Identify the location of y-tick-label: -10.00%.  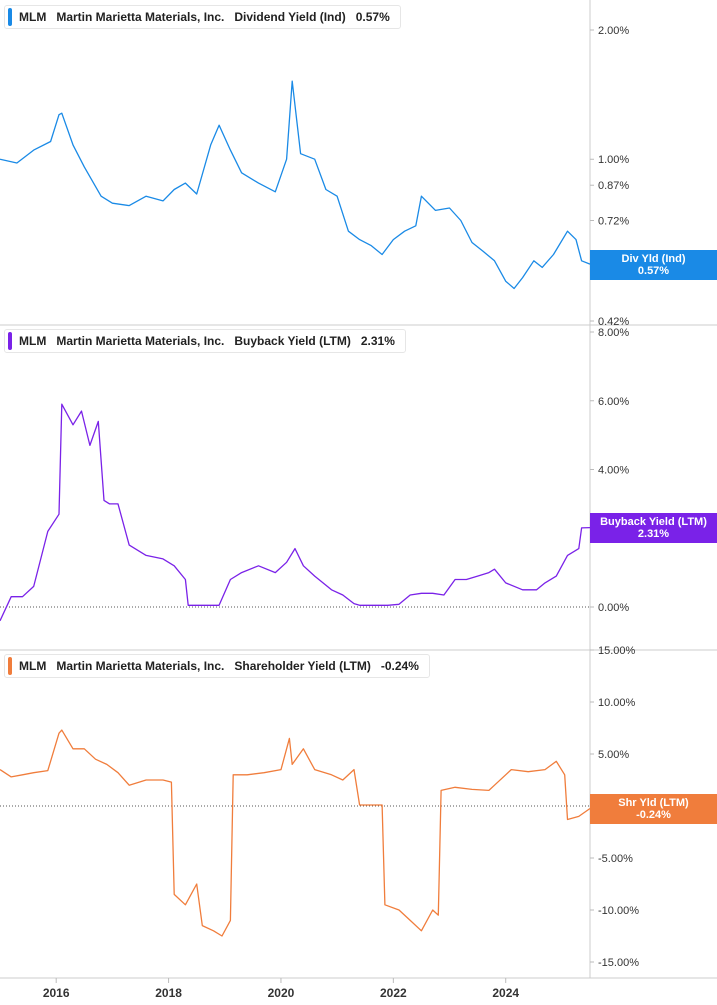
(618, 911).